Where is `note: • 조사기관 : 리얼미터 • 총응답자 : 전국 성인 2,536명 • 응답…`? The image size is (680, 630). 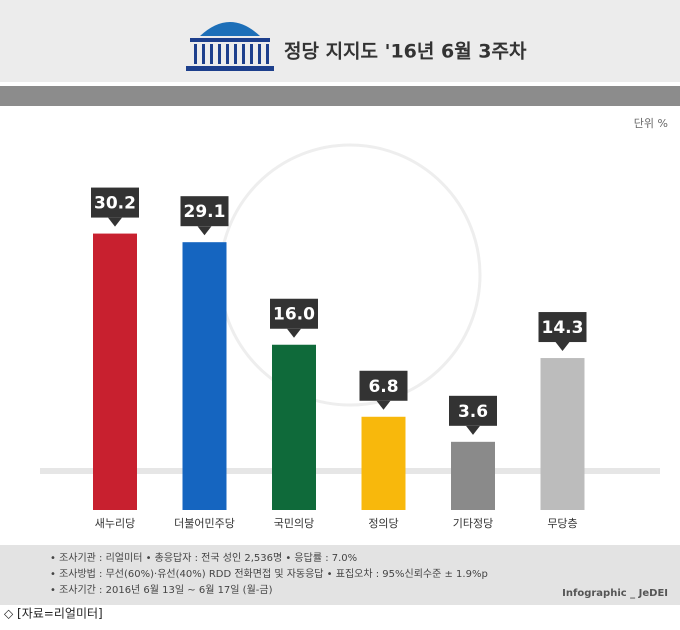
note: • 조사기관 : 리얼미터 • 총응답자 : 전국 성인 2,536명 • 응답… is located at coordinates (203, 558).